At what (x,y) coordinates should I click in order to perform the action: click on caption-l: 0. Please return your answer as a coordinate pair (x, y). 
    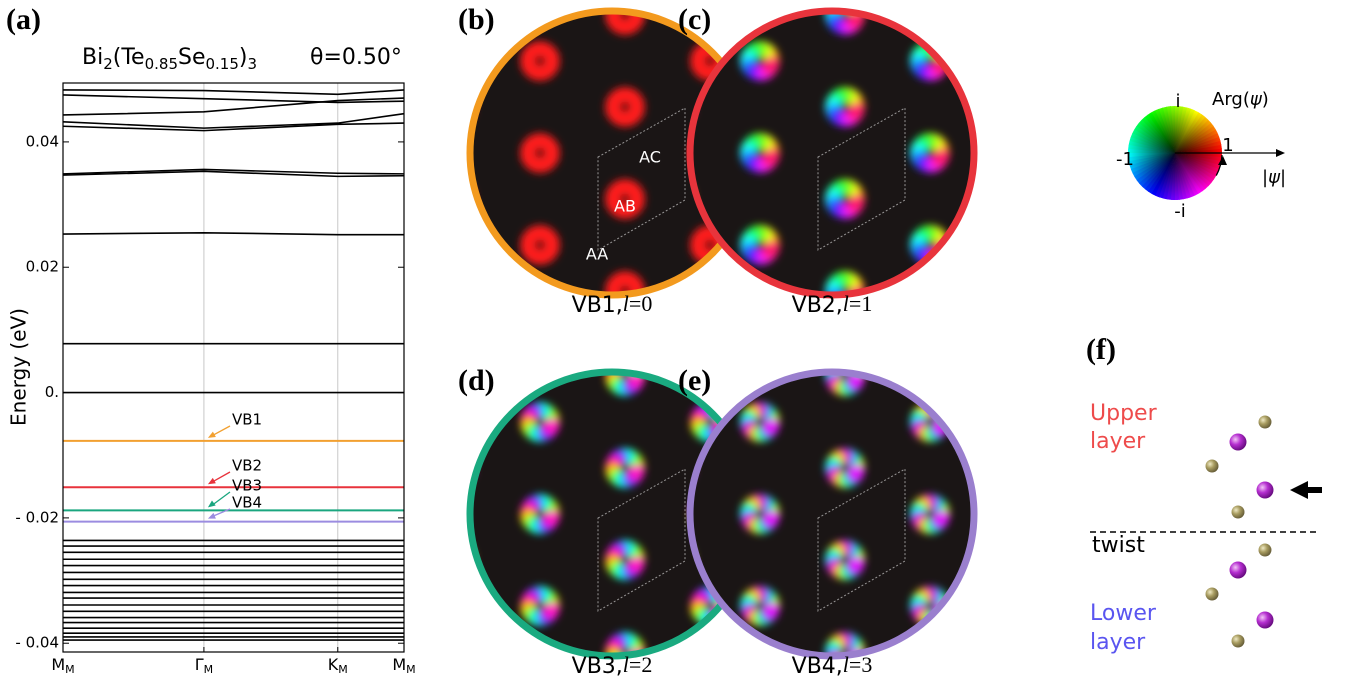
    Looking at the image, I should click on (646, 303).